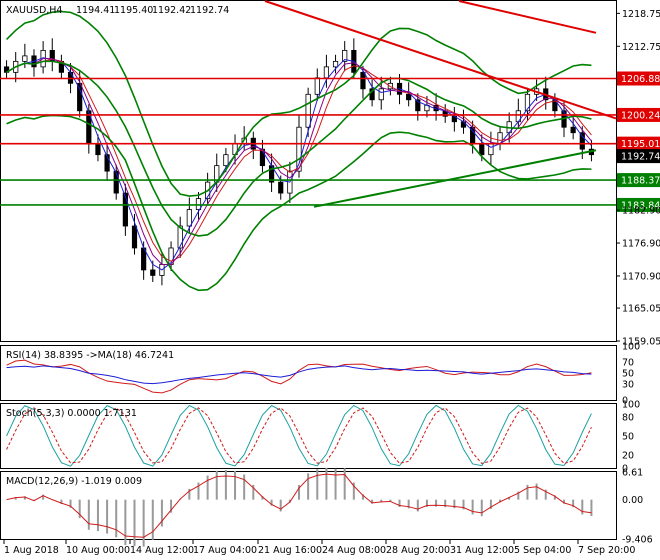 The width and height of the screenshot is (660, 560). What do you see at coordinates (632, 473) in the screenshot?
I see `macd-tick-label: 6.61` at bounding box center [632, 473].